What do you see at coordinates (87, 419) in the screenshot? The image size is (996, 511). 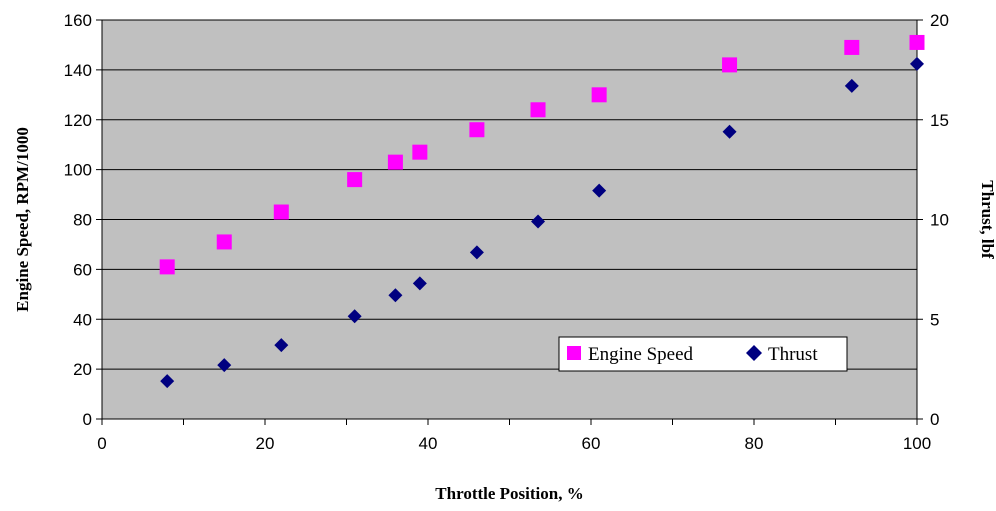 I see `y-tick-label: 0` at bounding box center [87, 419].